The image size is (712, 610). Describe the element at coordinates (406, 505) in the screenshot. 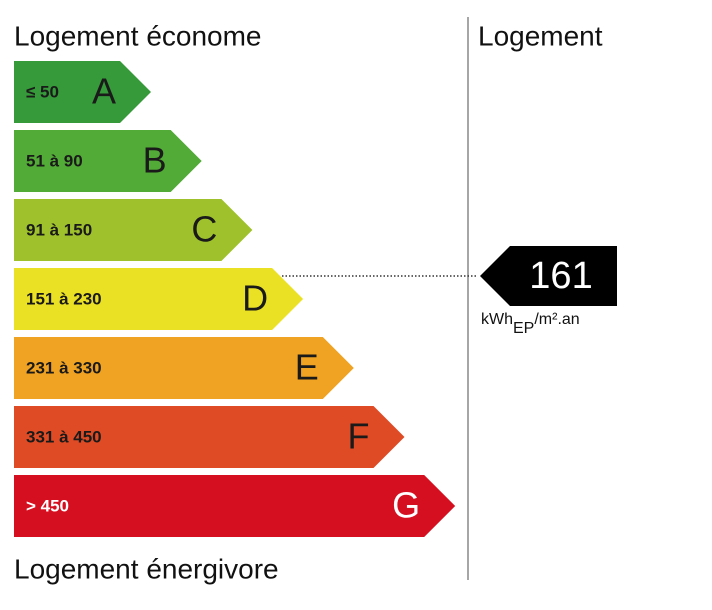

I see `class-letter: G` at that location.